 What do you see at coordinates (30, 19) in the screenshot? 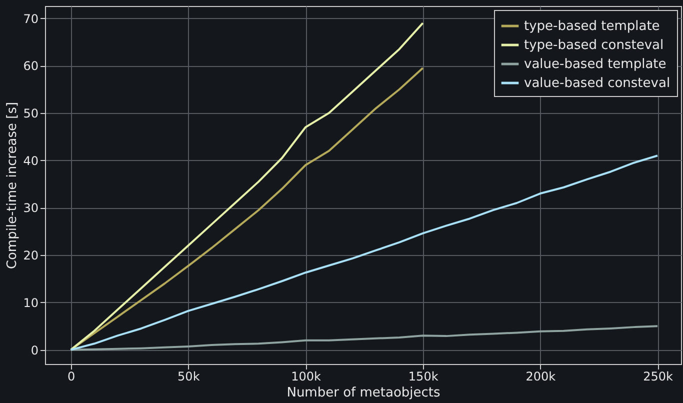
I see `y-tick-label: 70` at bounding box center [30, 19].